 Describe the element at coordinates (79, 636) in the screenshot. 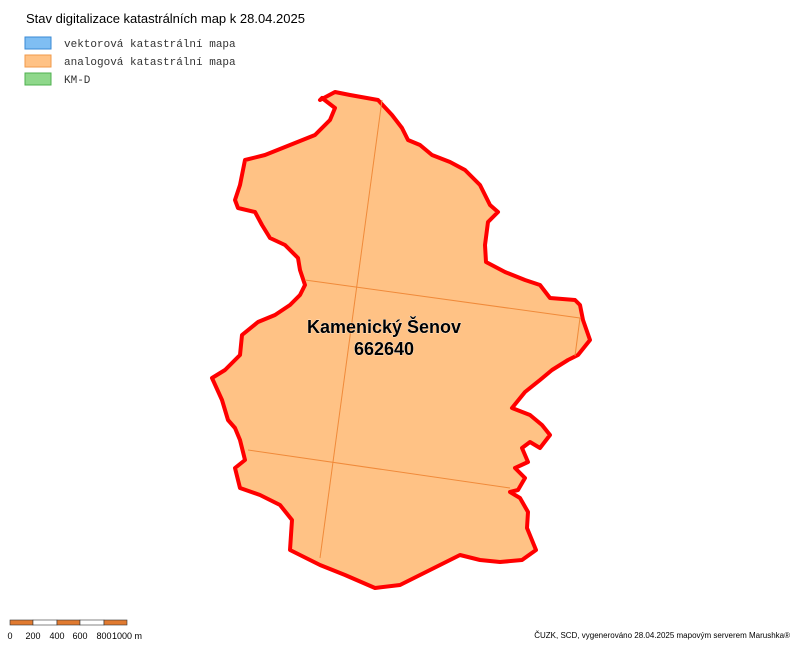

I see `scale-label: 600` at that location.